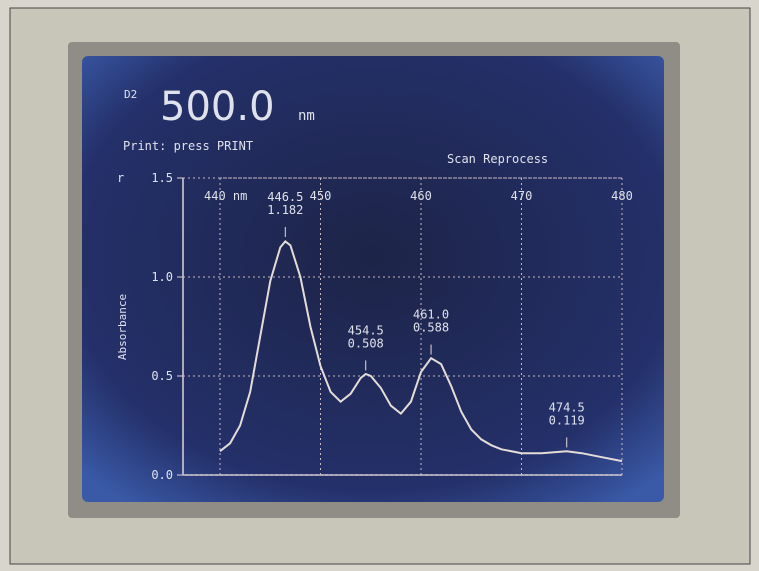  What do you see at coordinates (162, 376) in the screenshot?
I see `y-tick-label: 0.5` at bounding box center [162, 376].